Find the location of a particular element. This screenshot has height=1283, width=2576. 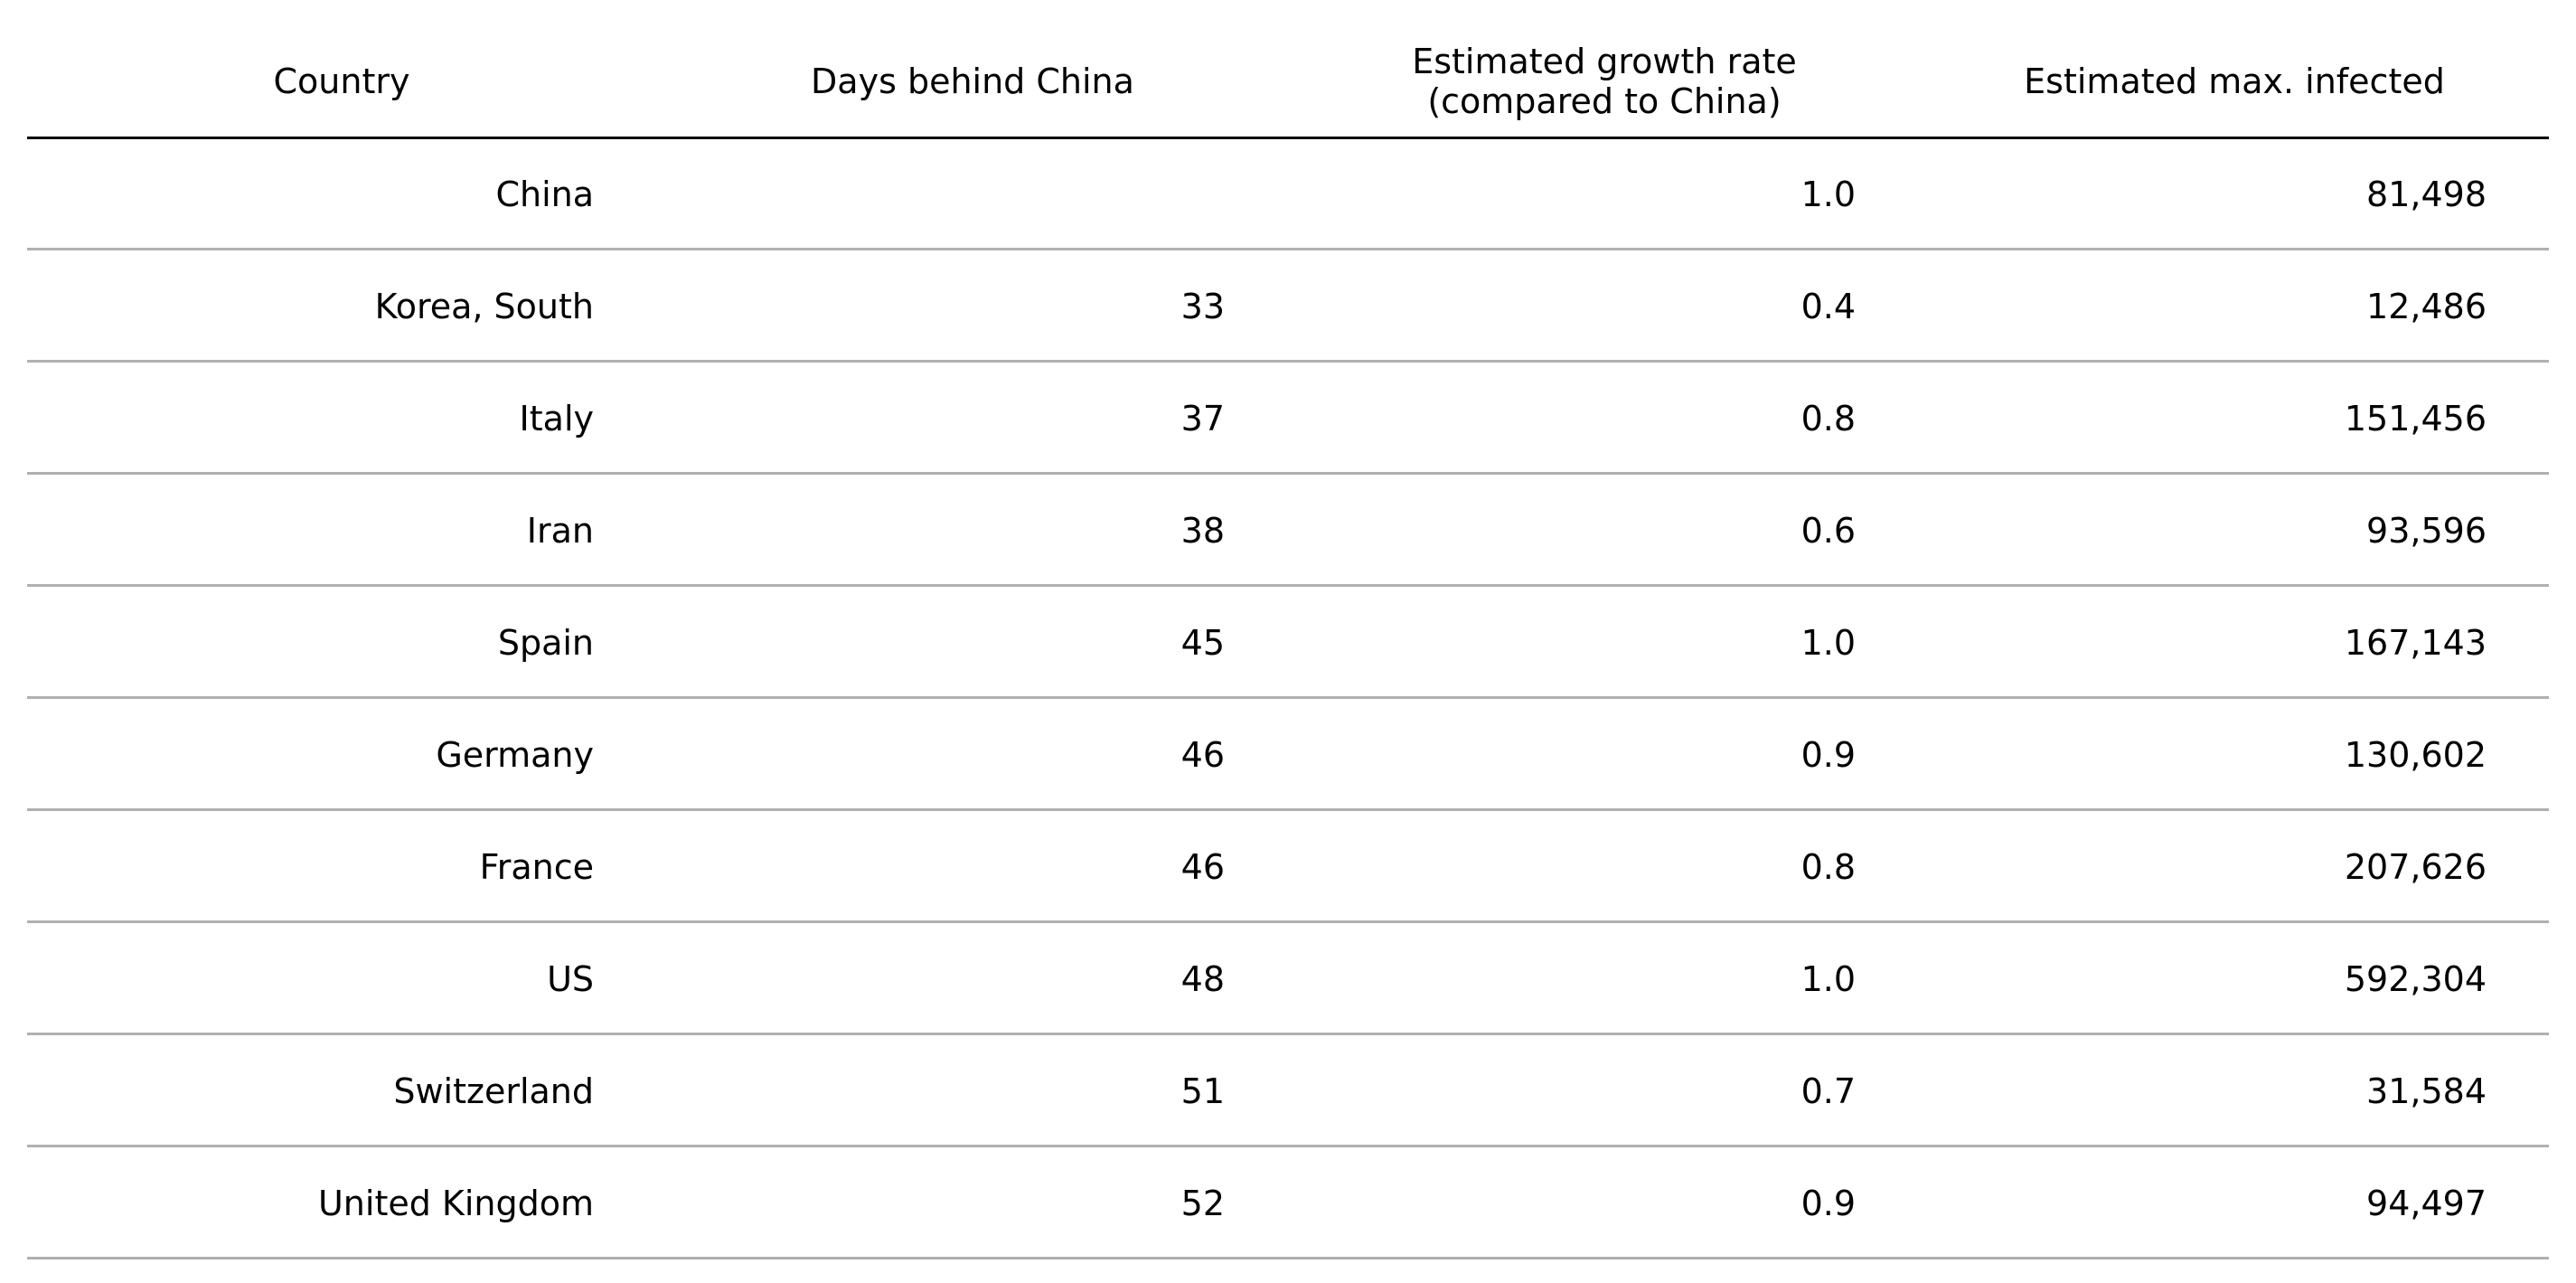

table-cell: 81,498 is located at coordinates (2427, 194).